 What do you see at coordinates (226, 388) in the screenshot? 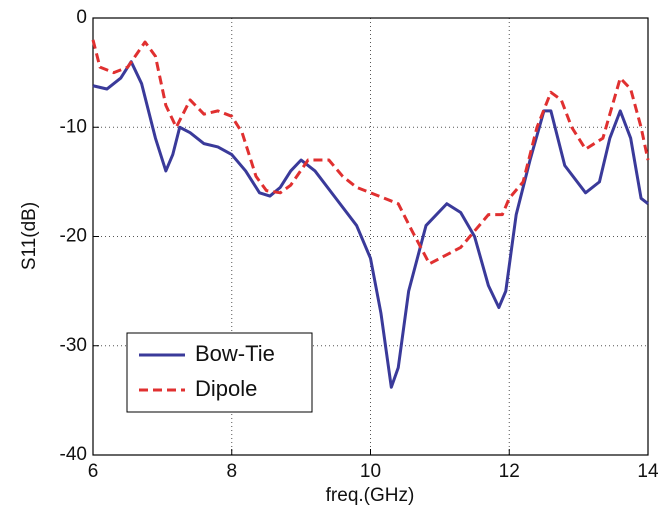
I see `legend-label: Dipole` at bounding box center [226, 388].